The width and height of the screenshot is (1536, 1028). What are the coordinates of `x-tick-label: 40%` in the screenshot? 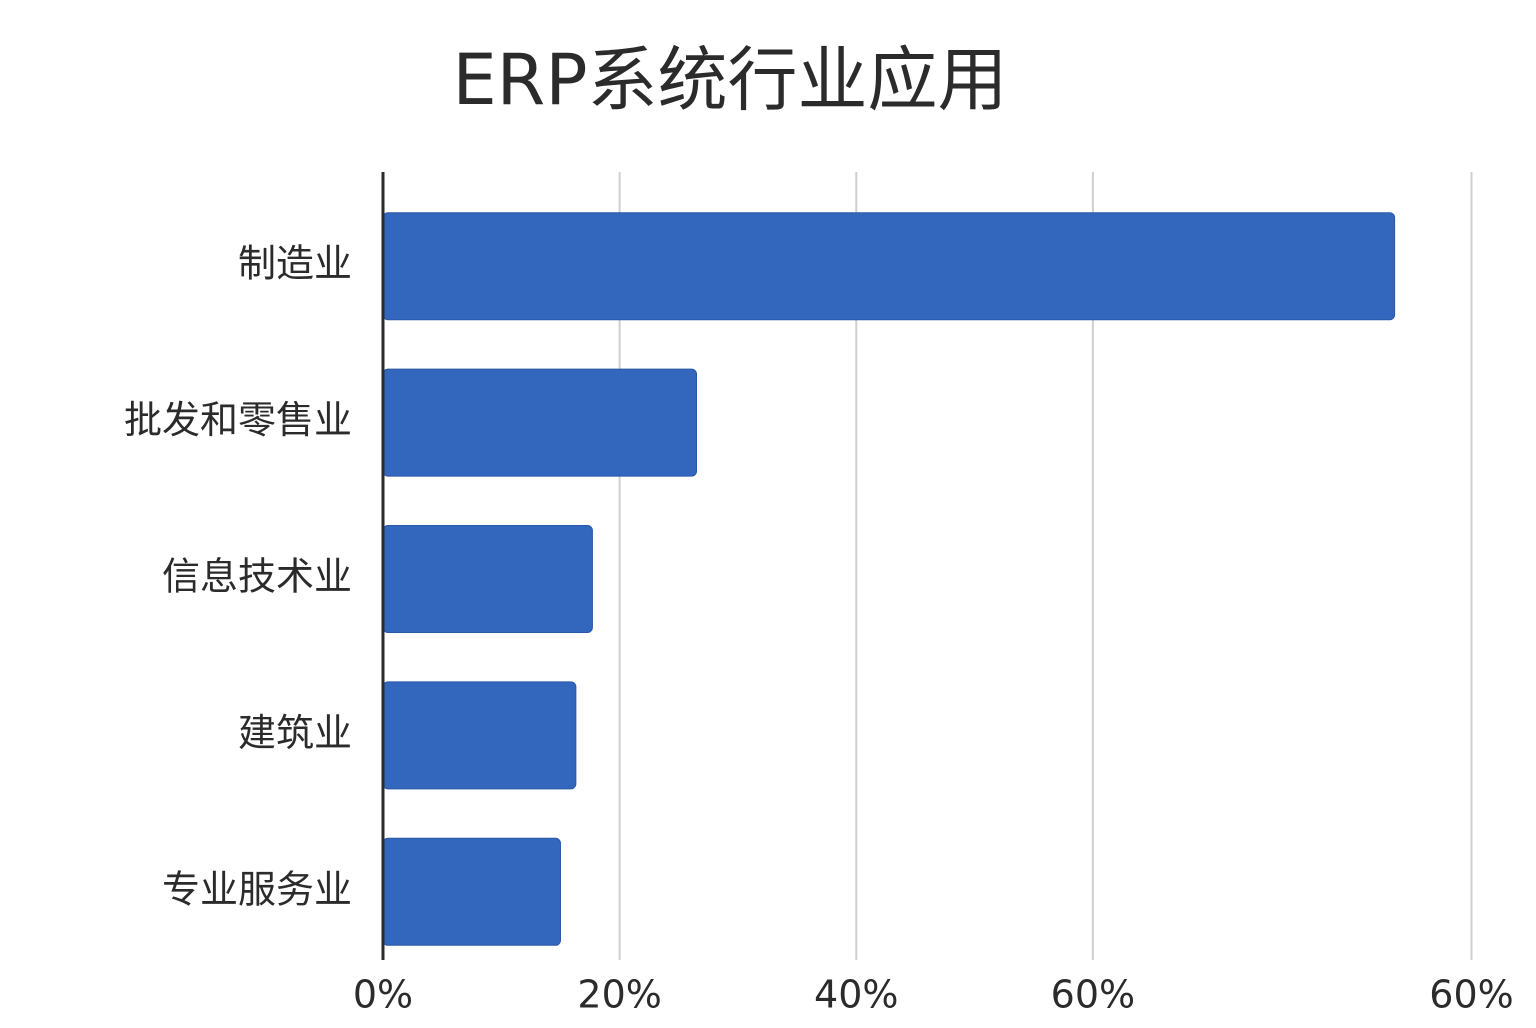 It's located at (856, 995).